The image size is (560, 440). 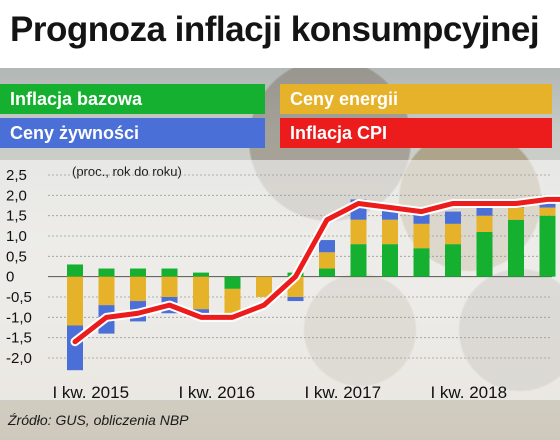 I want to click on x-tick-label: I kw. 2015, so click(x=90, y=392).